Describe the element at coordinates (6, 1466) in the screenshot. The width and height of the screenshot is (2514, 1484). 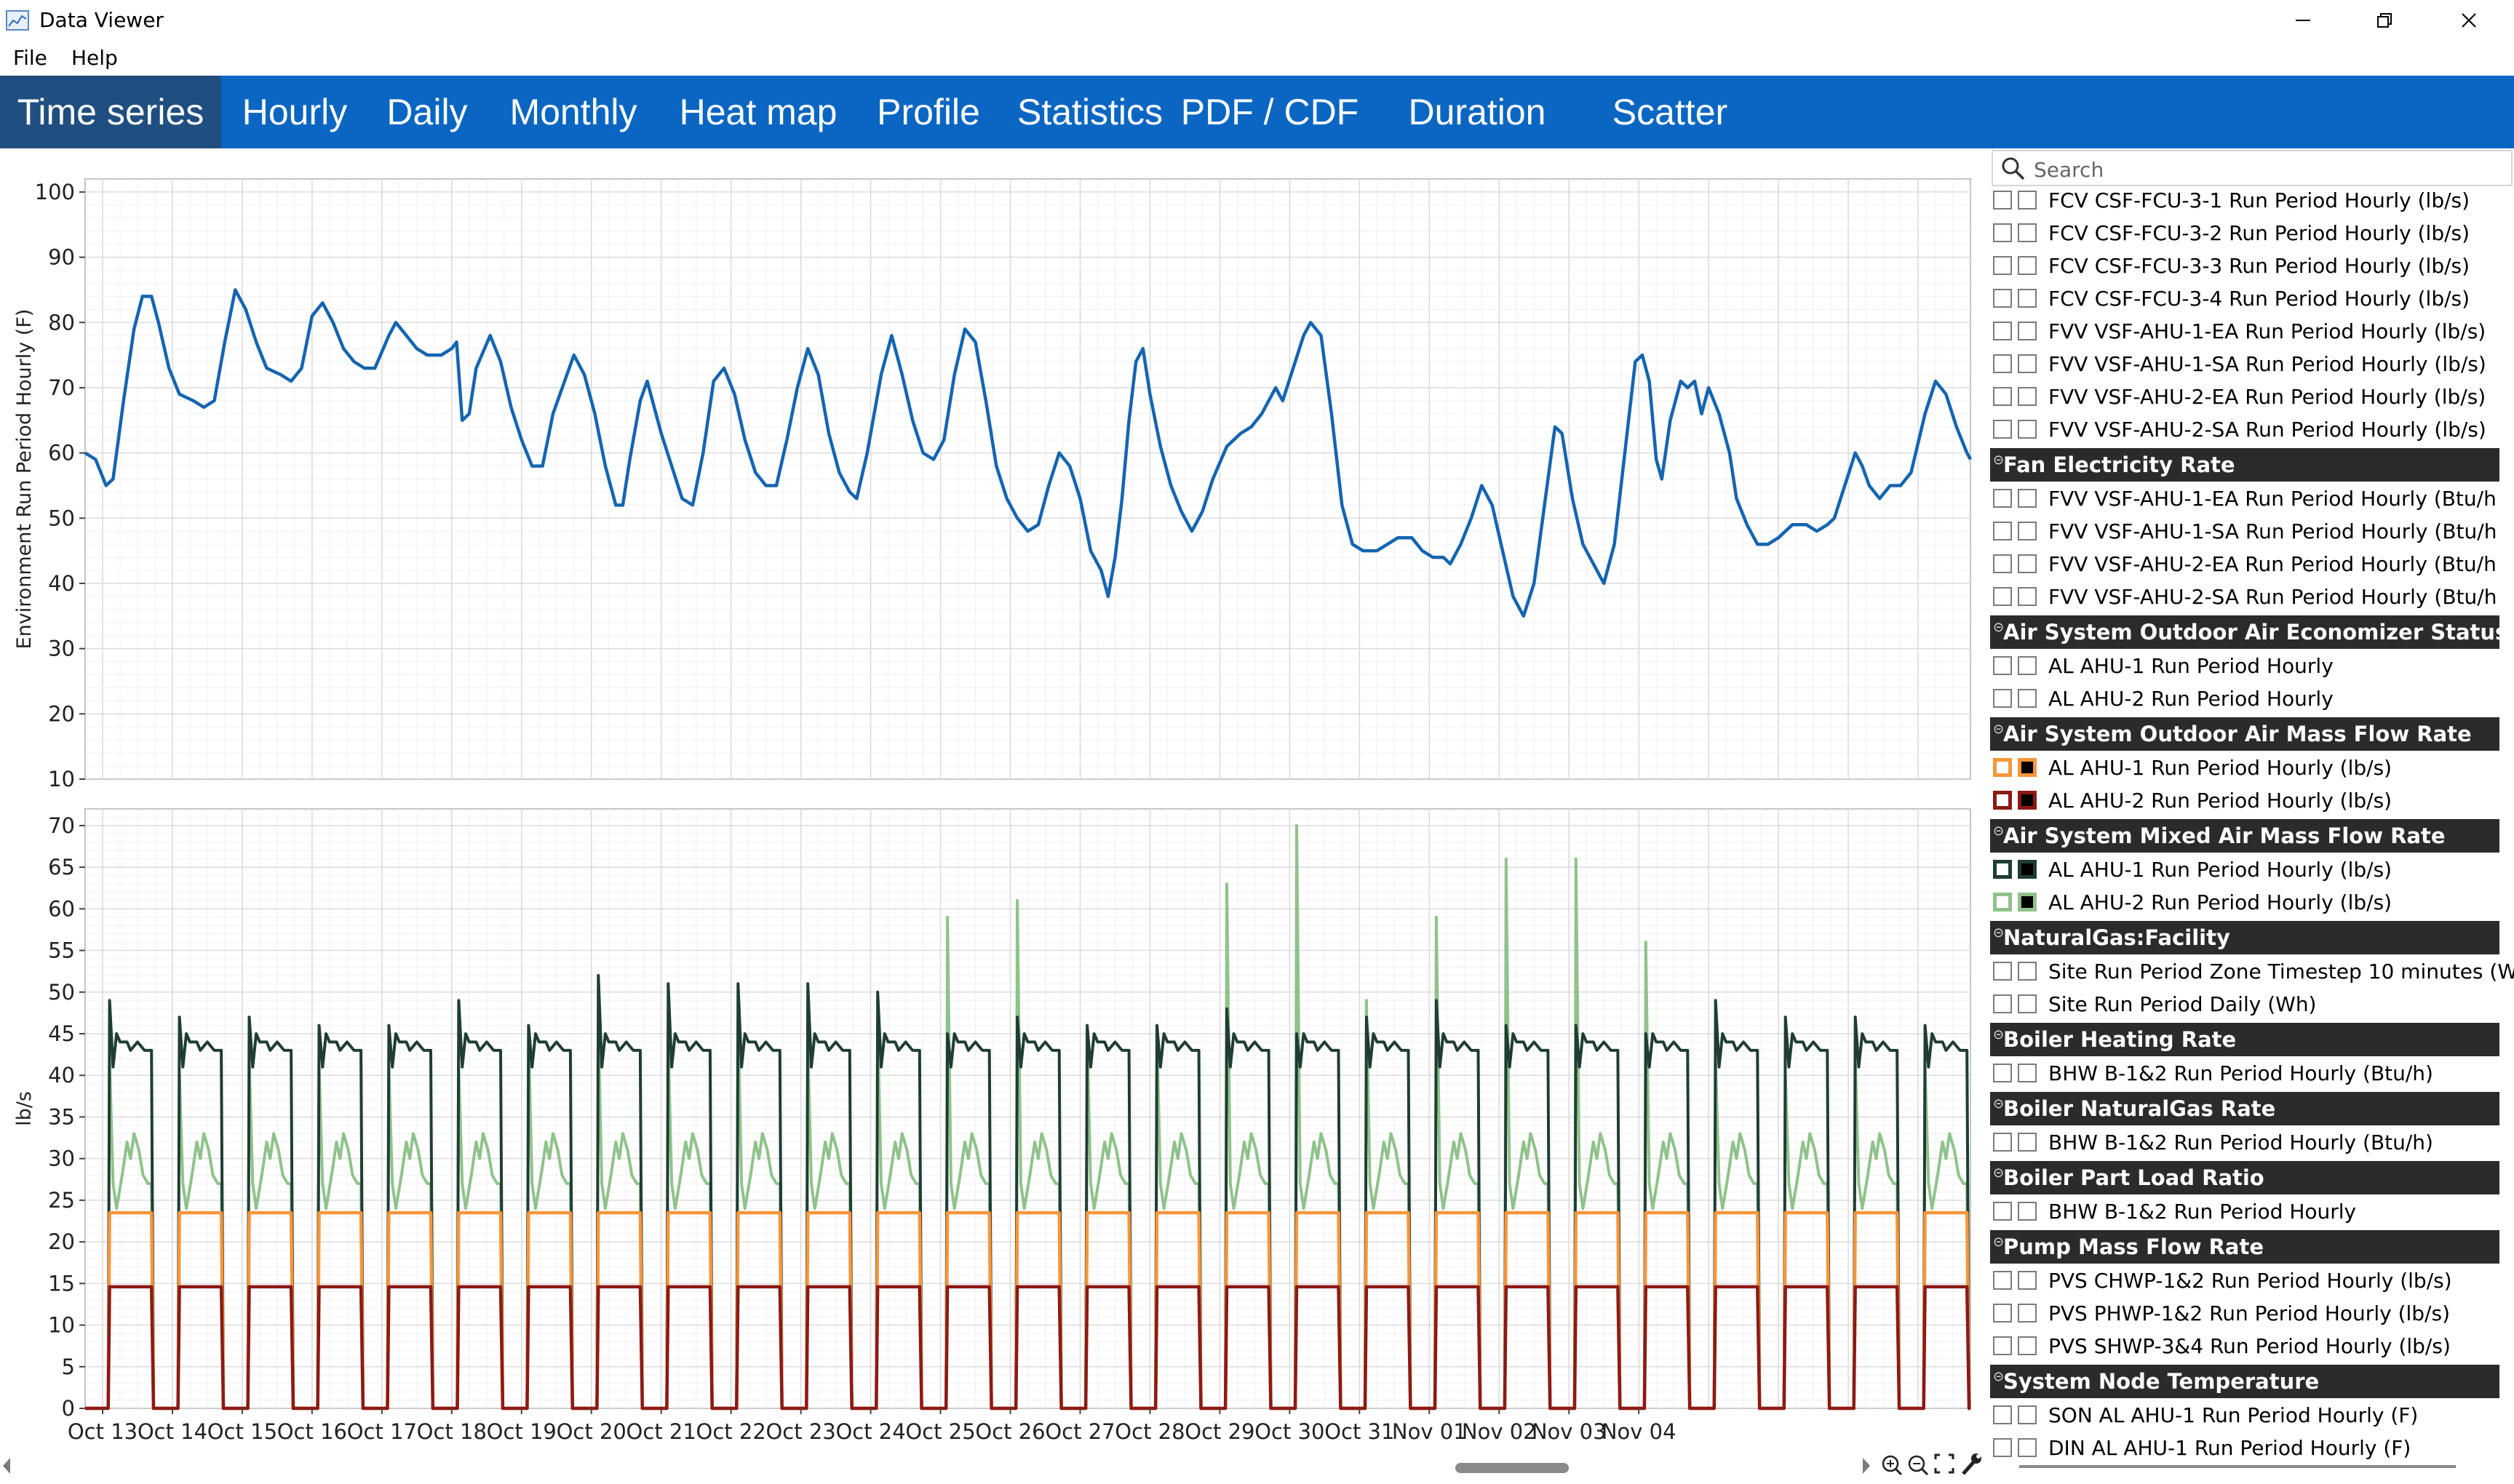
I see `scroll-left-arrow-icon` at that location.